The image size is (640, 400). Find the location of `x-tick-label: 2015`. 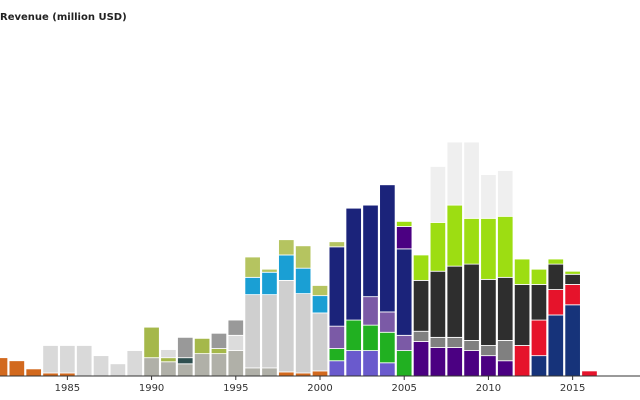

x-tick-label: 2015 is located at coordinates (572, 388).